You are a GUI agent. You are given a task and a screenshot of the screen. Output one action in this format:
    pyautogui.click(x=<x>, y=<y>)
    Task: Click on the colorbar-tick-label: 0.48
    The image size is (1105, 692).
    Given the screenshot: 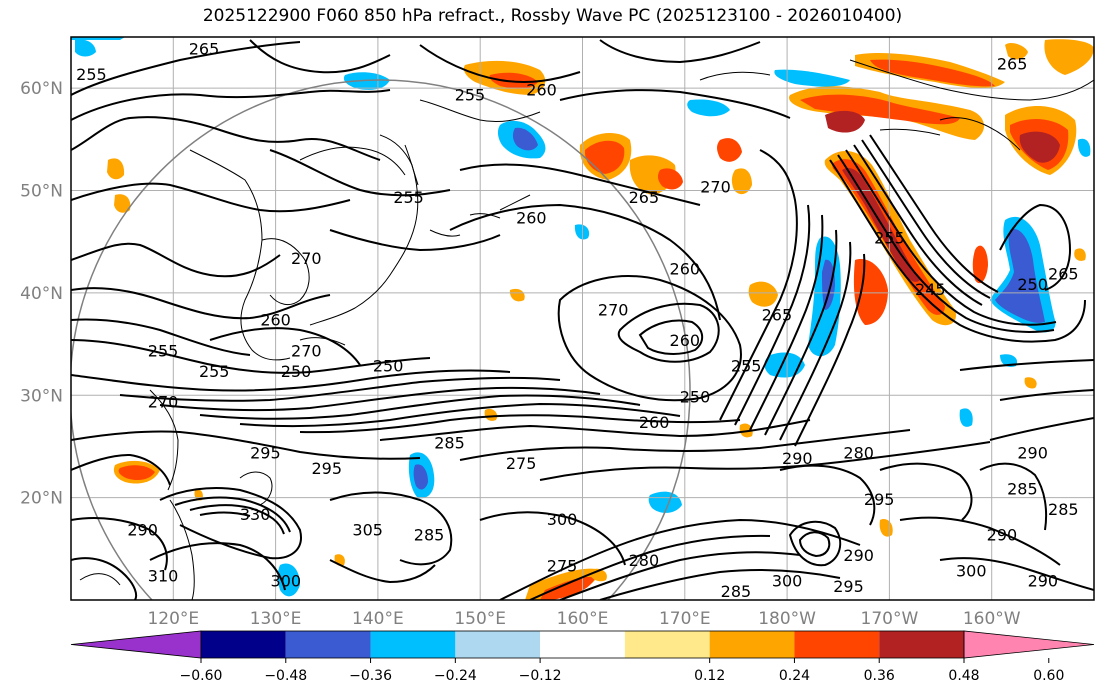 What is the action you would take?
    pyautogui.click(x=963, y=676)
    